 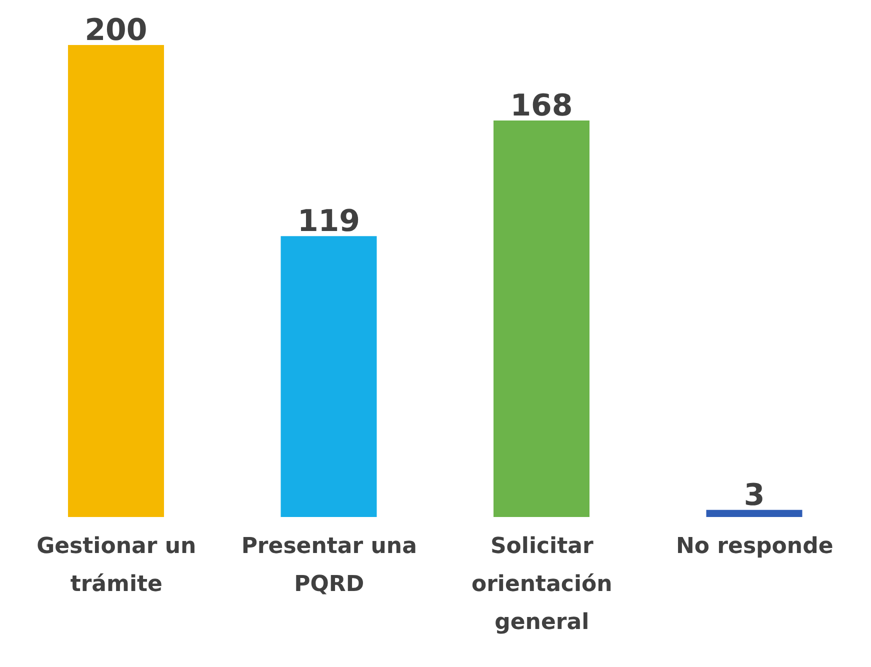 What do you see at coordinates (541, 106) in the screenshot?
I see `data-label: 168` at bounding box center [541, 106].